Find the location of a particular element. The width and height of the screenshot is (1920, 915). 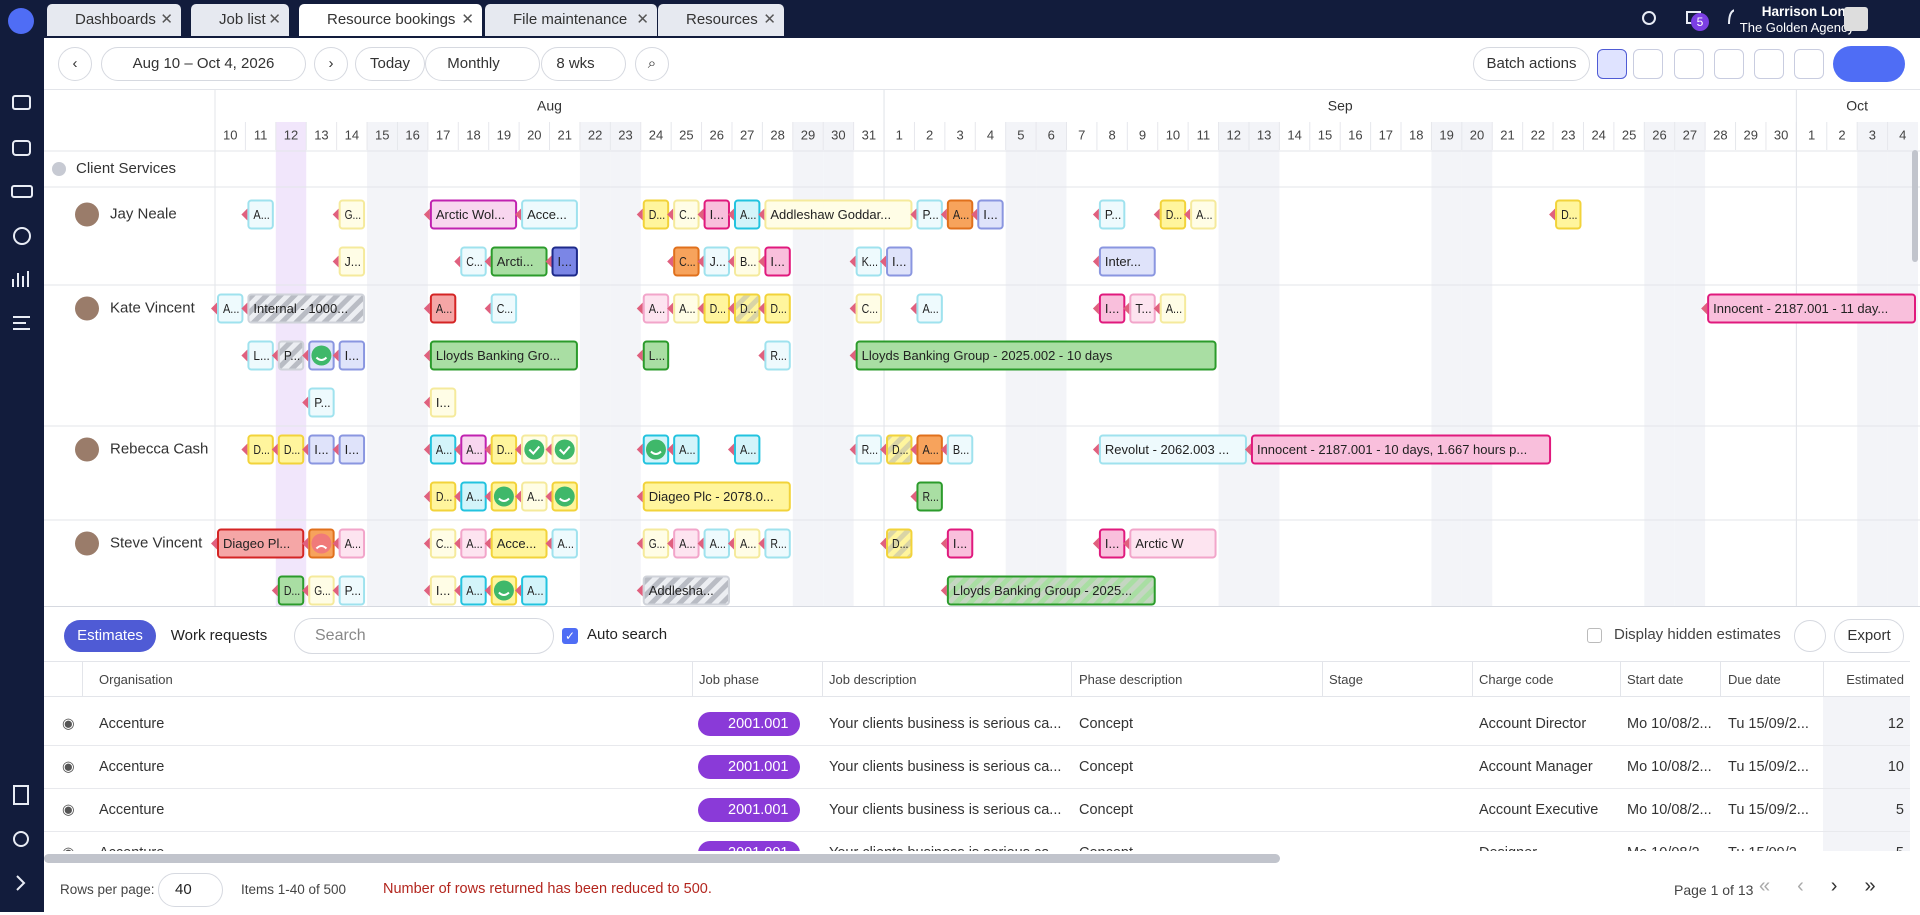

tab: File maintenance ✕ is located at coordinates (571, 20).